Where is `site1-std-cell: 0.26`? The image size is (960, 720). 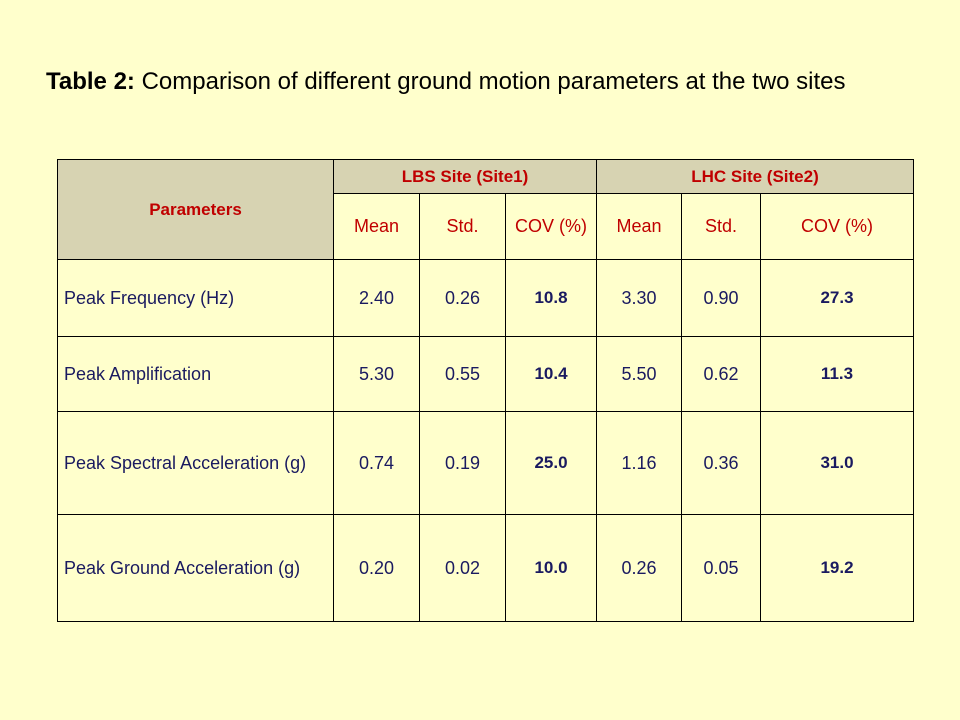 site1-std-cell: 0.26 is located at coordinates (462, 298).